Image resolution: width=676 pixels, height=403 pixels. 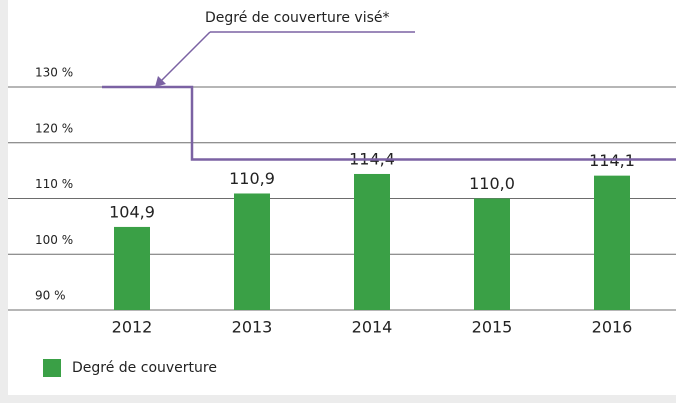 What do you see at coordinates (252, 327) in the screenshot?
I see `x-tick-label: 2013` at bounding box center [252, 327].